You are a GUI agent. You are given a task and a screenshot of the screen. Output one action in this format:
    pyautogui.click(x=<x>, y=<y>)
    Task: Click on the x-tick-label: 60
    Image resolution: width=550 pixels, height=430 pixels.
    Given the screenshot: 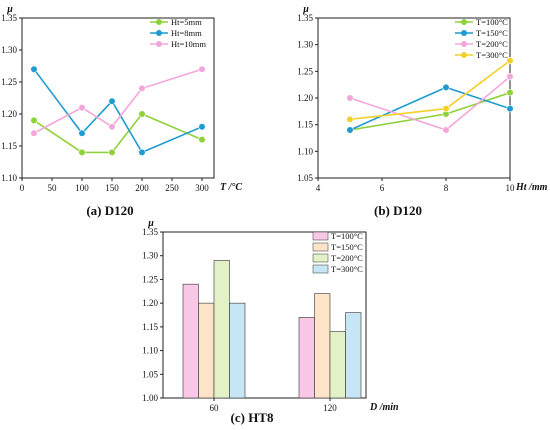 What is the action you would take?
    pyautogui.click(x=215, y=408)
    